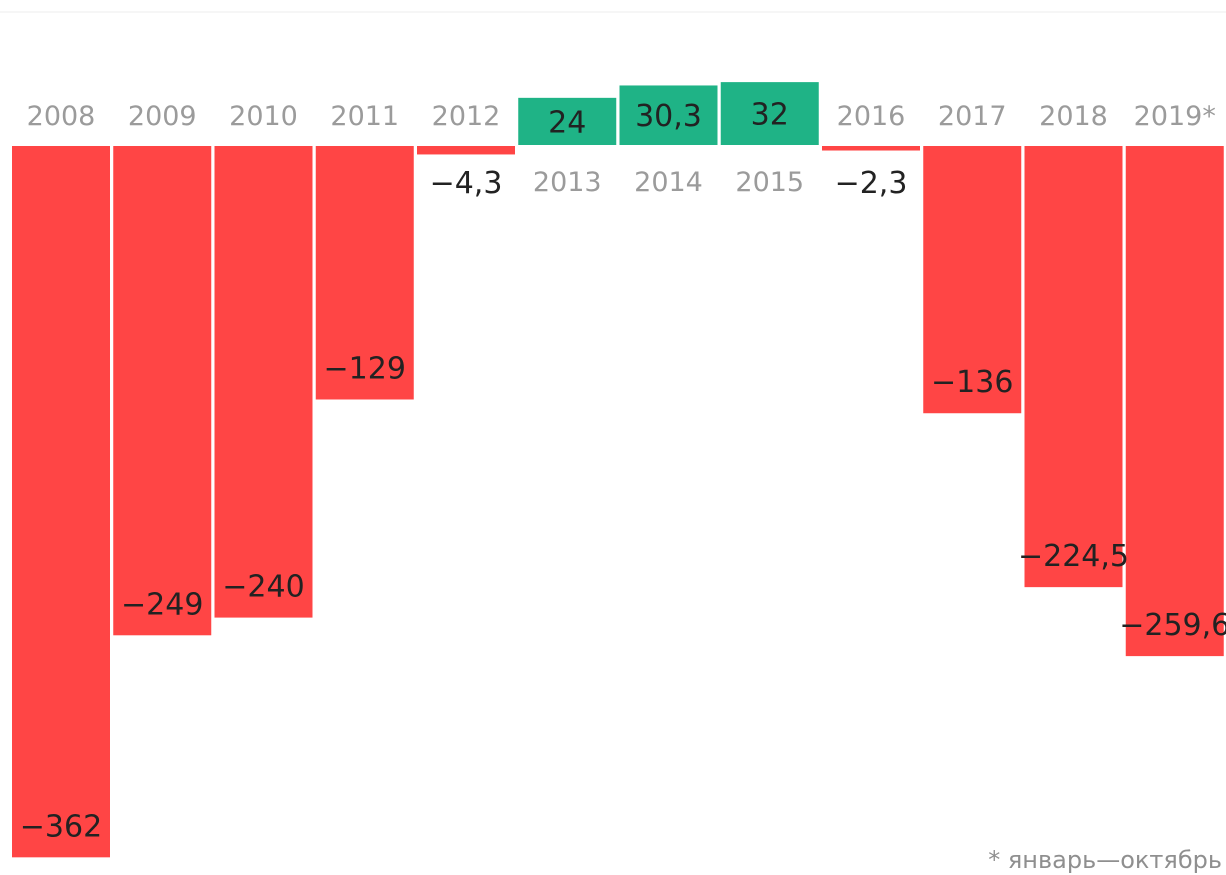 The width and height of the screenshot is (1226, 875). Describe the element at coordinates (61, 502) in the screenshot. I see `bar-2008` at that location.